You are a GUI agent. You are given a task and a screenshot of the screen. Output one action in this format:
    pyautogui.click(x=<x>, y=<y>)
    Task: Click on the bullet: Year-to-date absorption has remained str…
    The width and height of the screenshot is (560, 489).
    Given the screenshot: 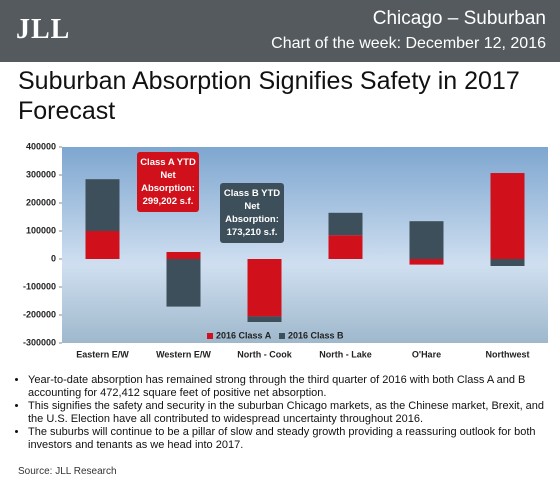 What is the action you would take?
    pyautogui.click(x=293, y=387)
    